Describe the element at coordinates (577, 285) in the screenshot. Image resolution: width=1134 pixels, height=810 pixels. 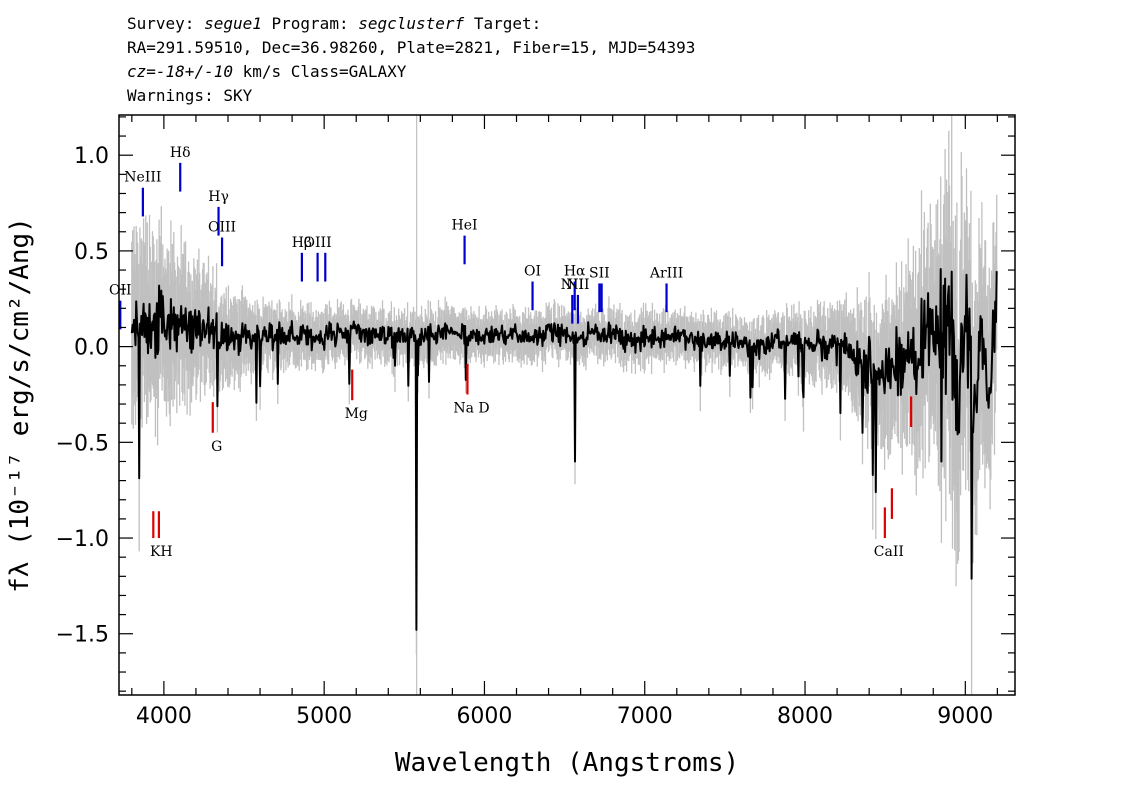
I see `emission-label-12: NII` at that location.